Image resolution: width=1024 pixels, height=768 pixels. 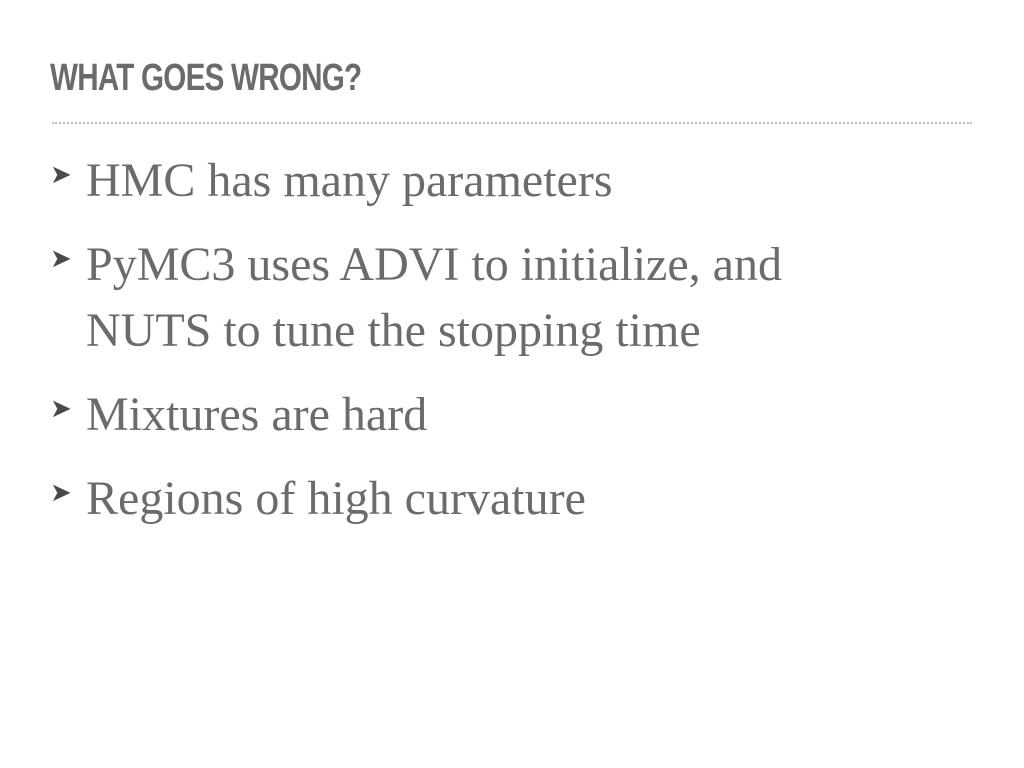 I want to click on bullet-item: ➤ Regions of high curvature, so click(x=510, y=499).